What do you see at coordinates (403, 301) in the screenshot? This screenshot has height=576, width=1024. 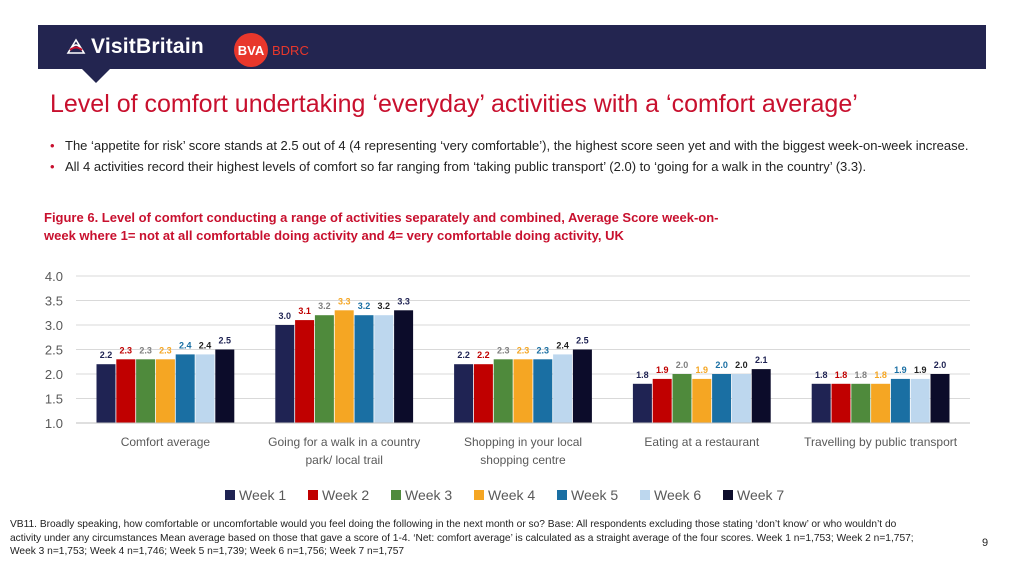 I see `data-label: 3.3` at bounding box center [403, 301].